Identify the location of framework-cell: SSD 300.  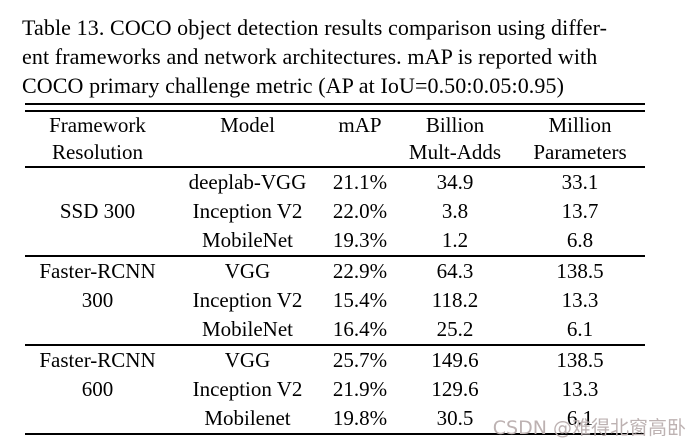
(97, 211).